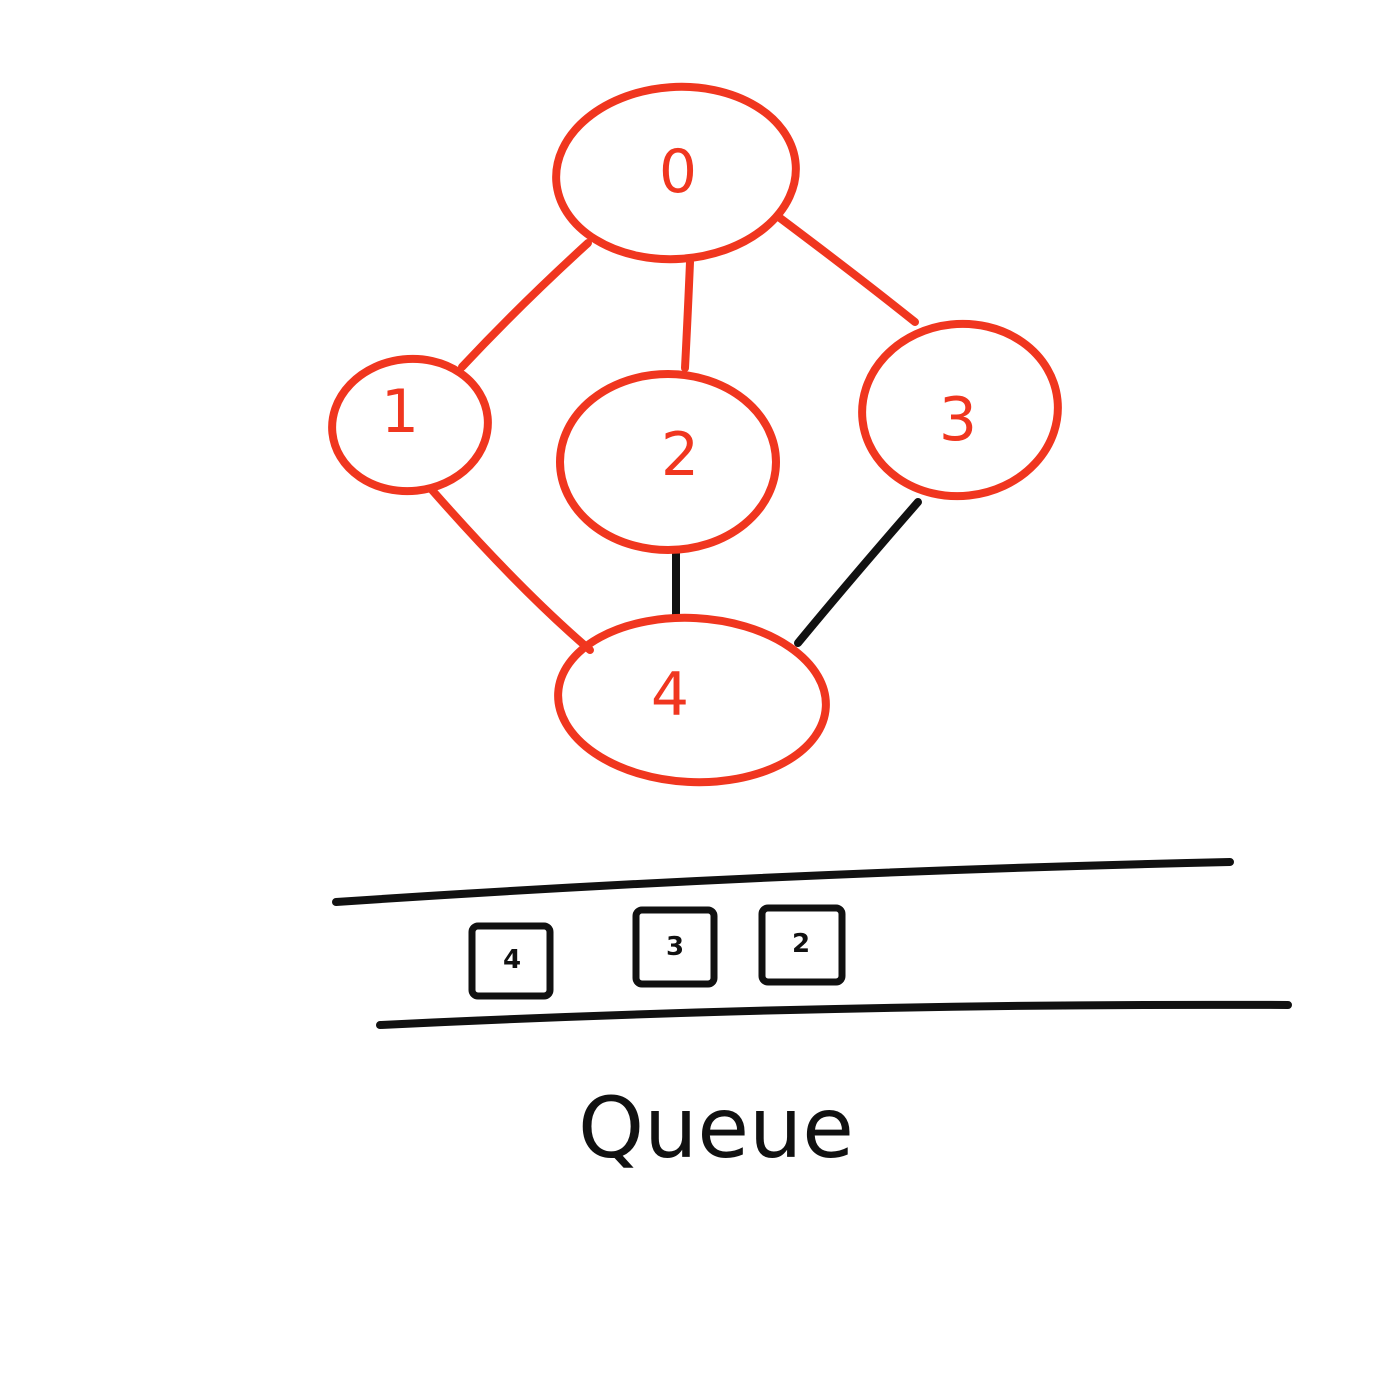 The height and width of the screenshot is (1400, 1400). I want to click on node-4: 4, so click(692, 700).